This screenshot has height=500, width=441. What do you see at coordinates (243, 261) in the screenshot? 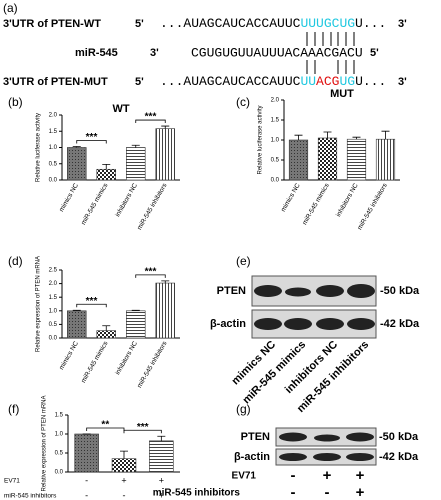
I see `panel-label: (e)` at bounding box center [243, 261].